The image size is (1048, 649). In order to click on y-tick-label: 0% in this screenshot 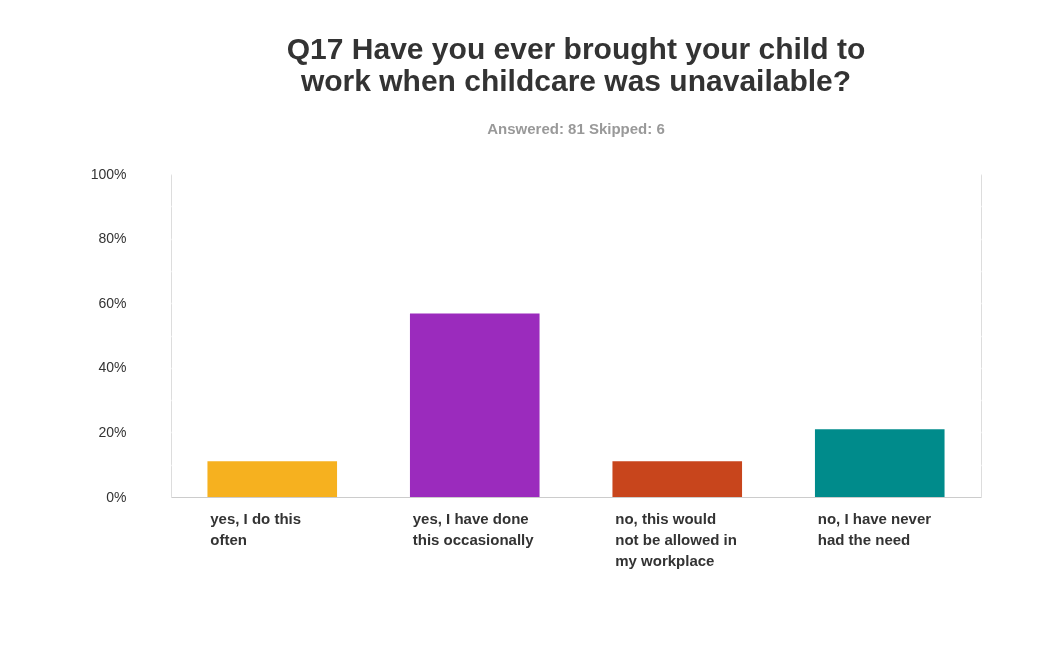, I will do `click(116, 496)`.